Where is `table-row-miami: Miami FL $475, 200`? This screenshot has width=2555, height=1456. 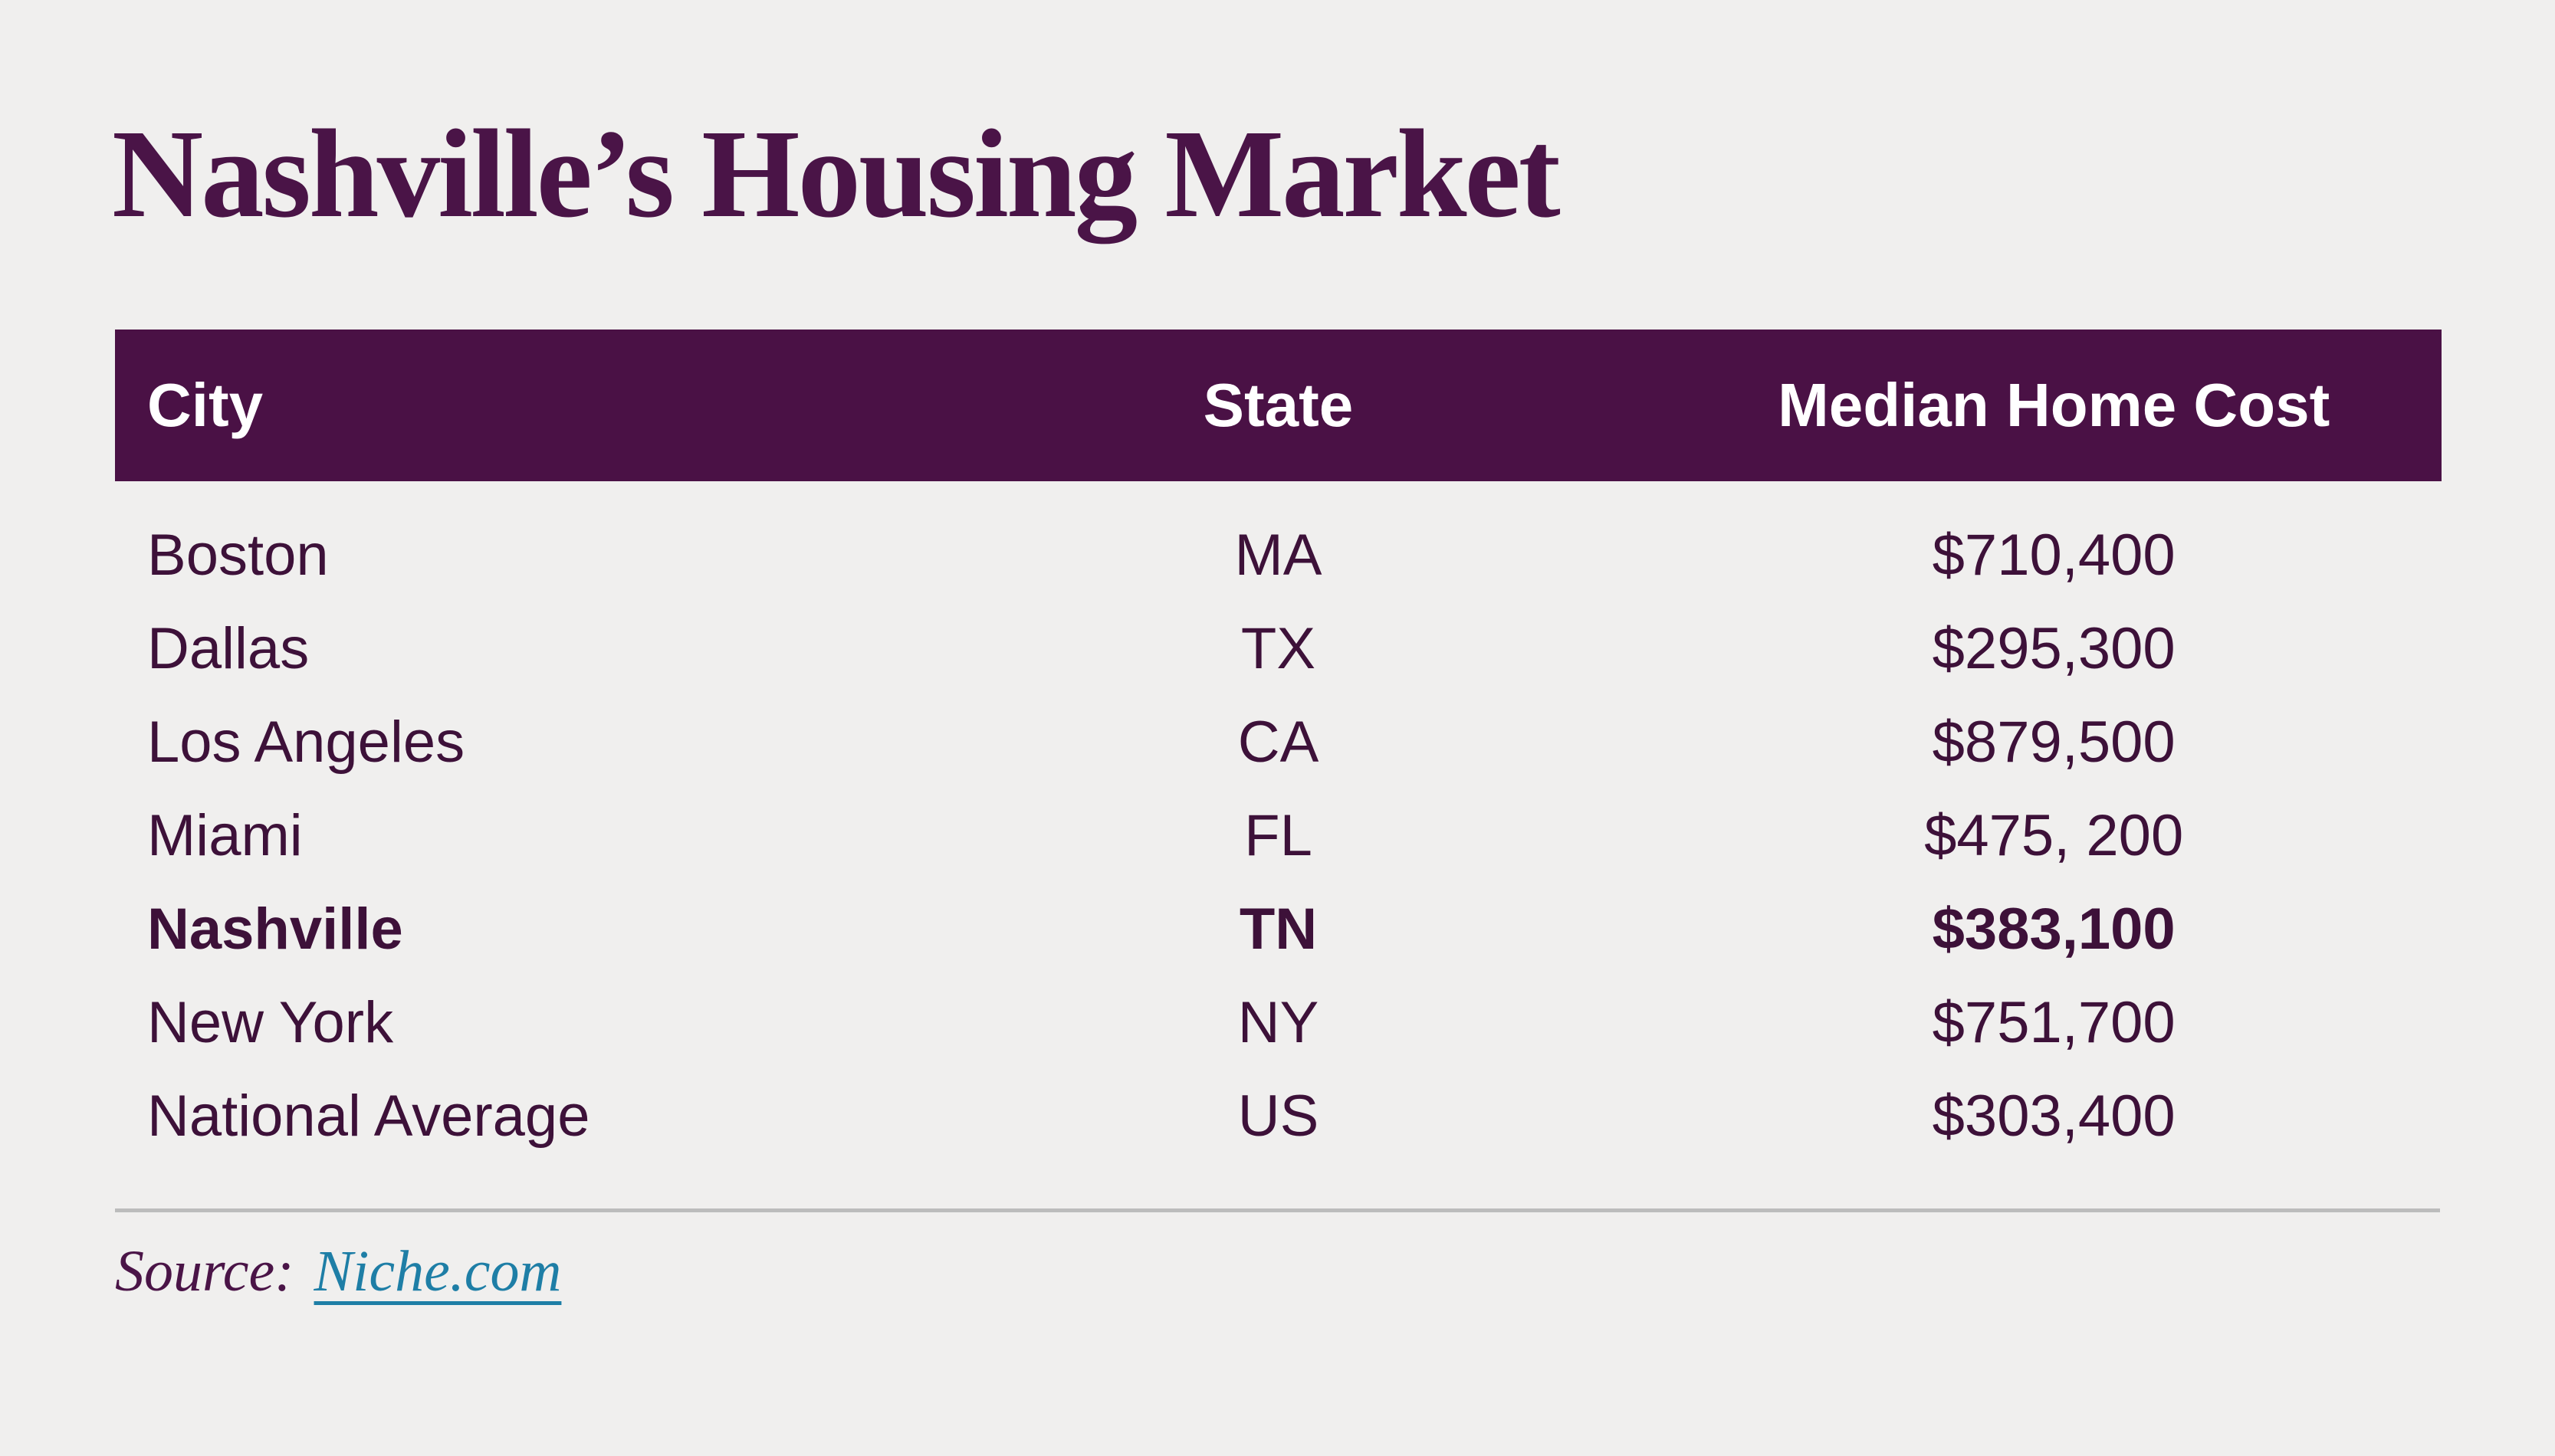
table-row-miami: Miami FL $475, 200 is located at coordinates (1278, 836).